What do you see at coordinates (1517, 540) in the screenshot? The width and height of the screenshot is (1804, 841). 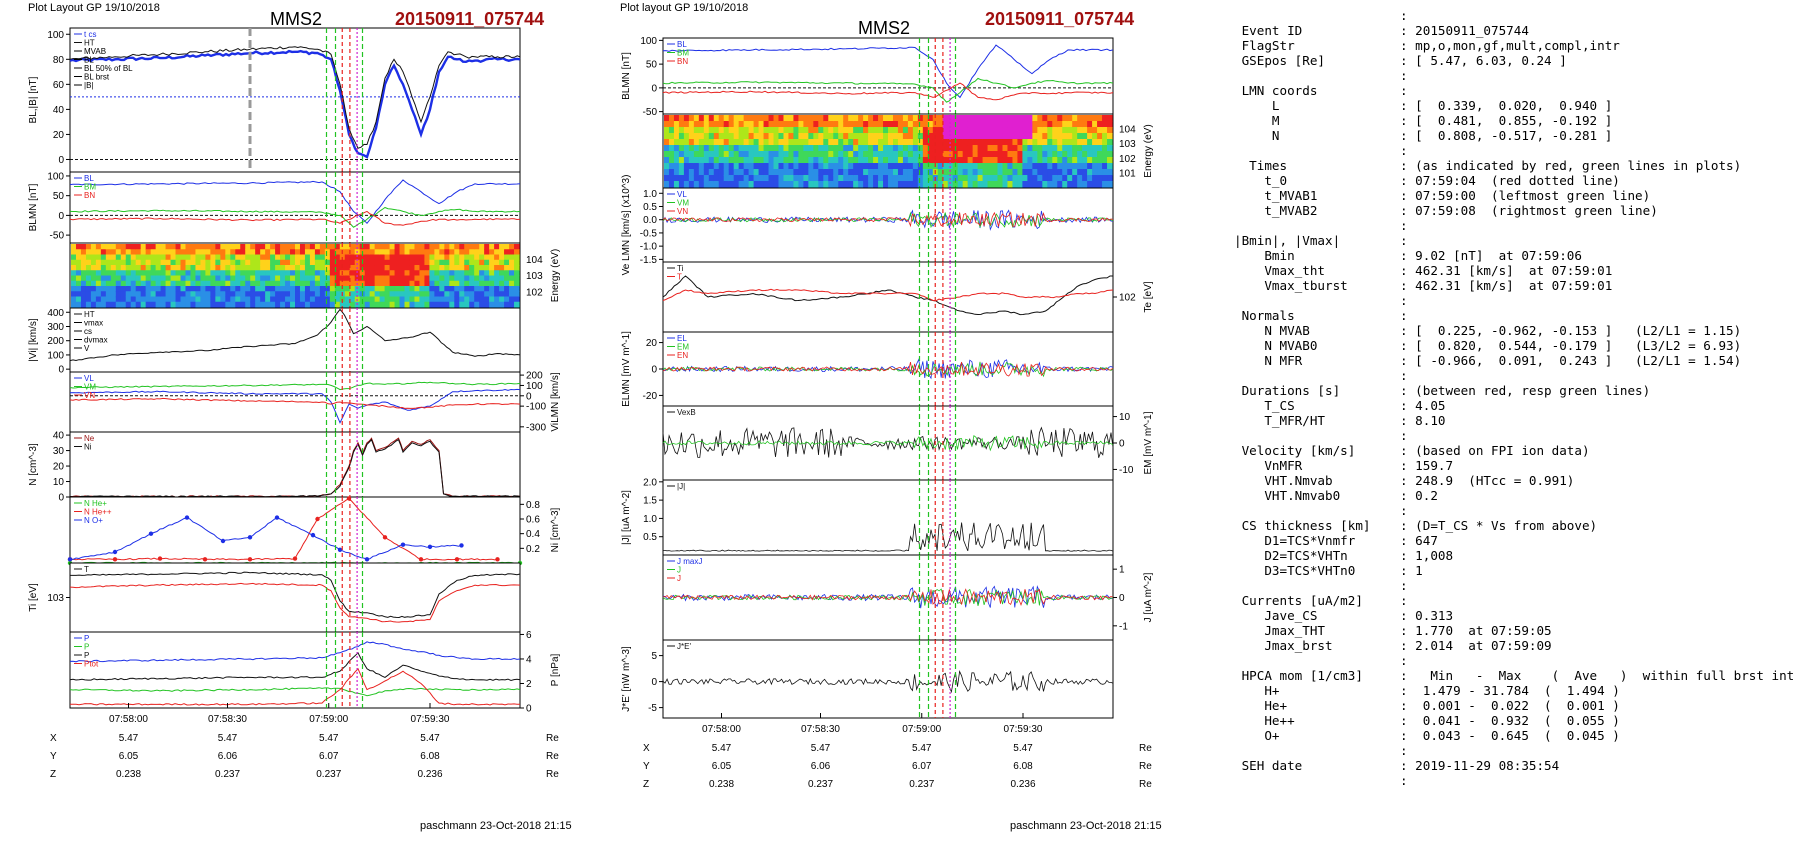 I see `info-row: D1=TCS*Vnmfr: 647` at bounding box center [1517, 540].